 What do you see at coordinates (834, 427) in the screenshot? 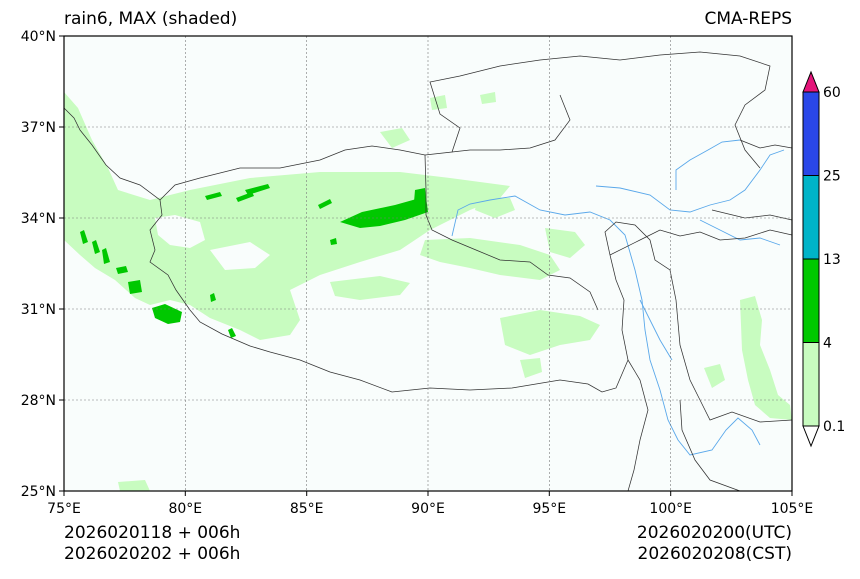
I see `colorbar-label: 0.1` at bounding box center [834, 427].